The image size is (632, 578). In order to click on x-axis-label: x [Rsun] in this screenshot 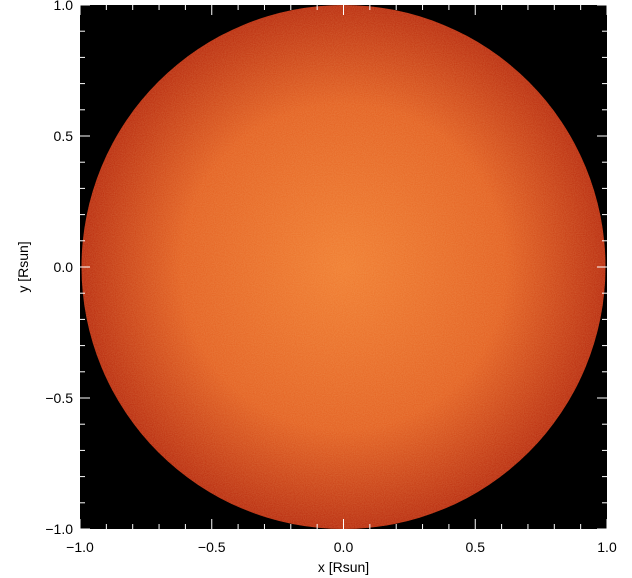, I will do `click(343, 567)`.